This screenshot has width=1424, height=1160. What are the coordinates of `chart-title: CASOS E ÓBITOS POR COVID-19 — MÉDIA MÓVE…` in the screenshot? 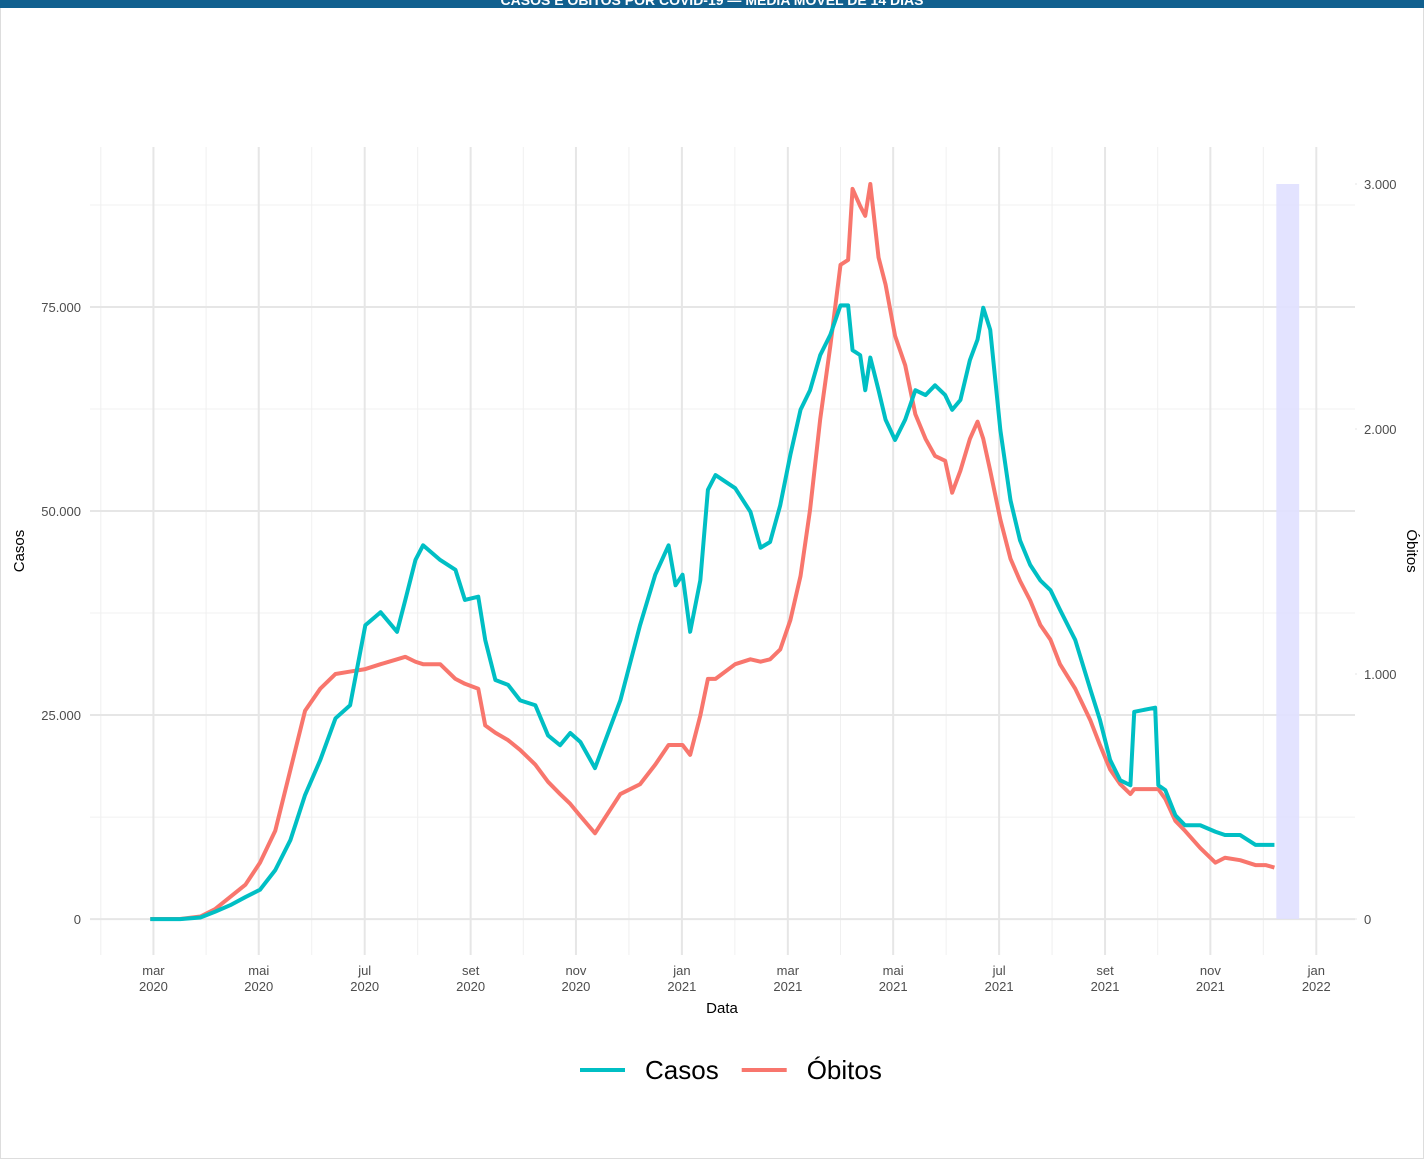 It's located at (712, 4).